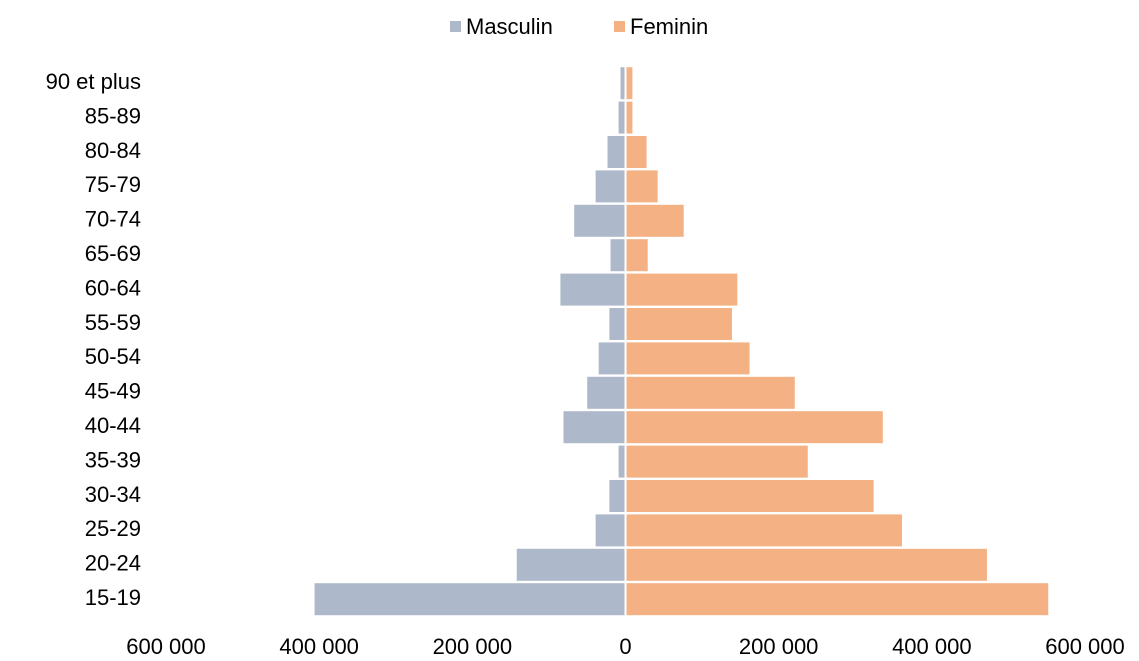  I want to click on y-tick-label: 70-74, so click(113, 219).